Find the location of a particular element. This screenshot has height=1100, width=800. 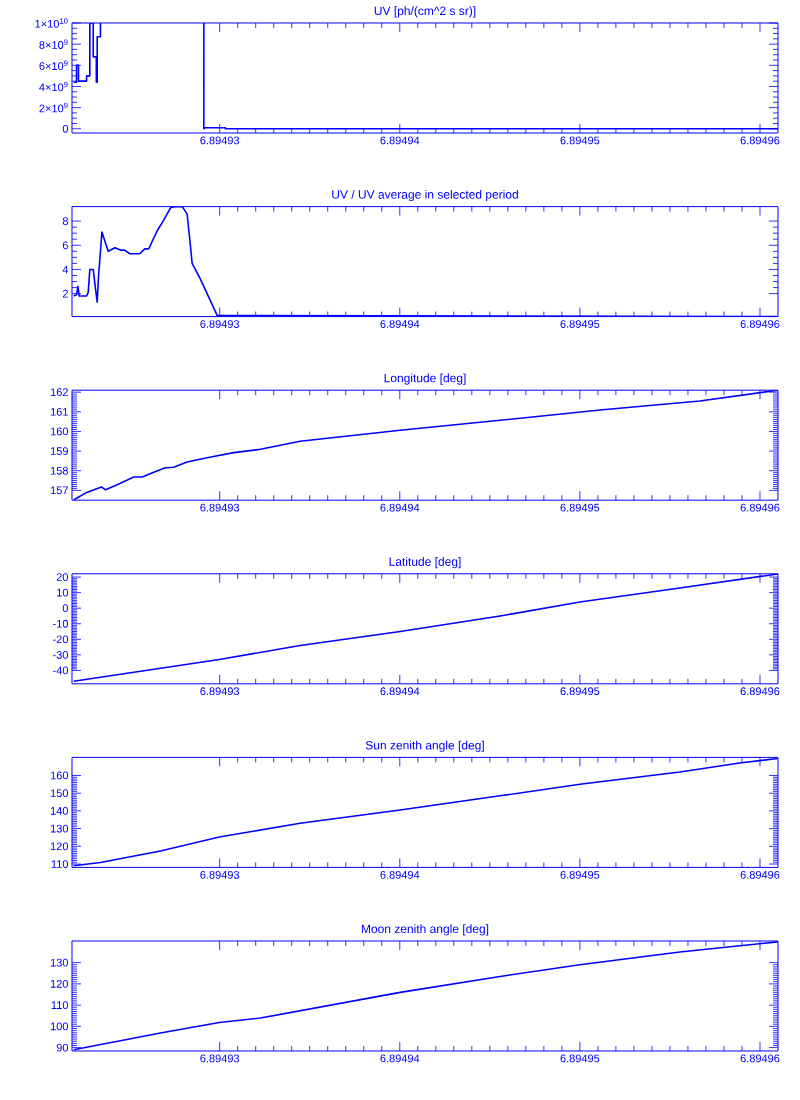

y-tick-label: 8×10$^{9}$ is located at coordinates (53, 44).